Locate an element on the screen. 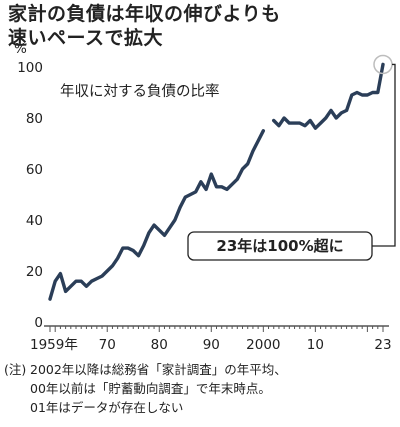 Image resolution: width=400 pixels, height=427 pixels. series-line-segment is located at coordinates (328, 96).